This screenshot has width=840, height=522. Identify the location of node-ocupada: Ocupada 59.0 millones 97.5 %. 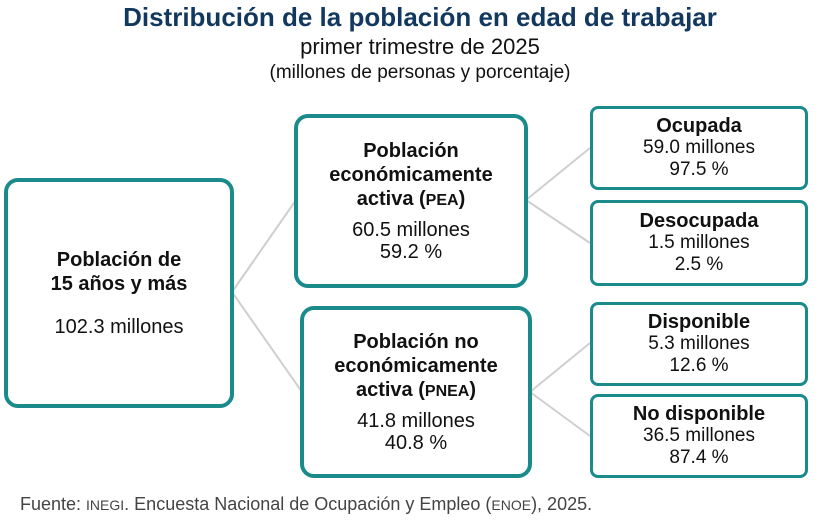
(699, 148).